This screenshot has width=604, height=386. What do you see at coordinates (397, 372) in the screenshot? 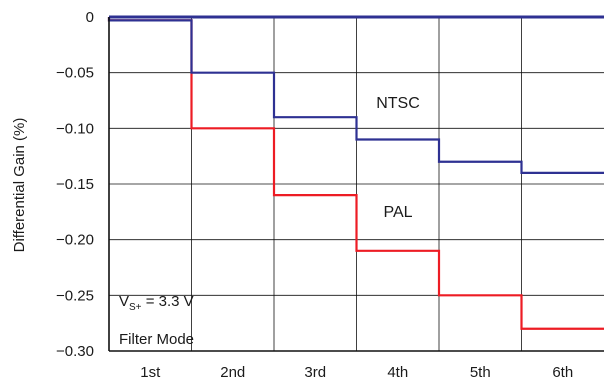
I see `x-tick-label-4th: 4th` at bounding box center [397, 372].